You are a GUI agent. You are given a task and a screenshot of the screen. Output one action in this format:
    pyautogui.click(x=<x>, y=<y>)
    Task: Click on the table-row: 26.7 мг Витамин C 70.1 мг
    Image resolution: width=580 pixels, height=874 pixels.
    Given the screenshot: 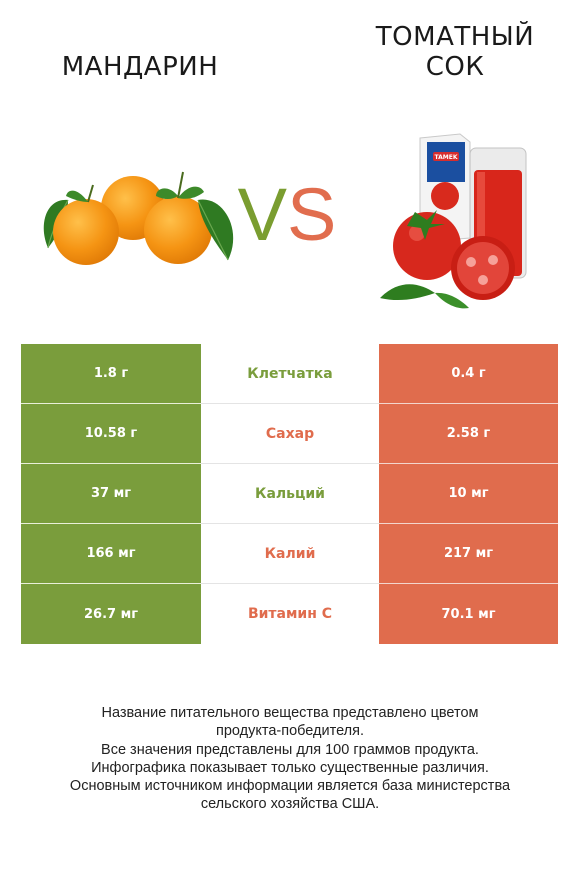 What is the action you would take?
    pyautogui.click(x=289, y=614)
    